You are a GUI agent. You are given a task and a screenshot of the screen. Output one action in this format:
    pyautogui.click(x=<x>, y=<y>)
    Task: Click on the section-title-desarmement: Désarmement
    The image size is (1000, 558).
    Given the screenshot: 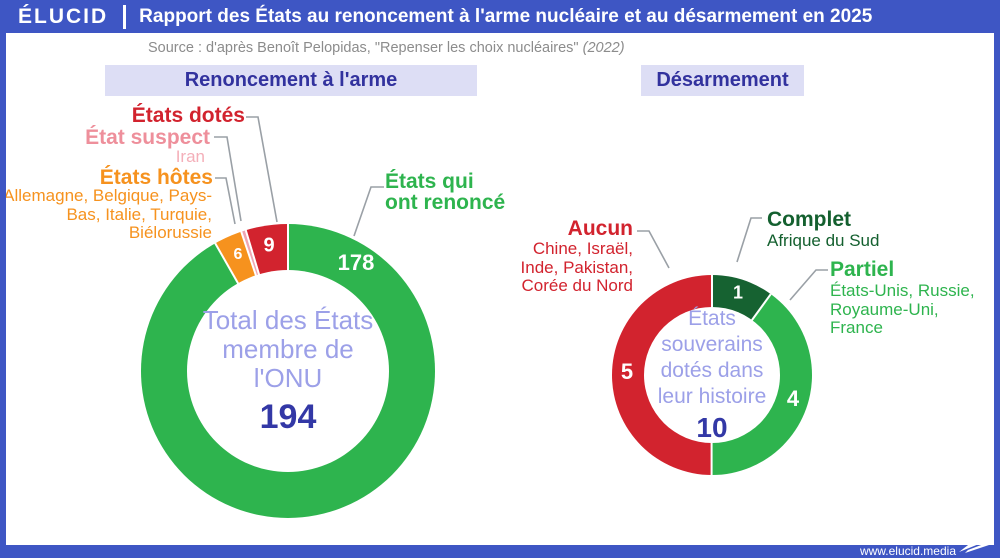 What is the action you would take?
    pyautogui.click(x=722, y=80)
    